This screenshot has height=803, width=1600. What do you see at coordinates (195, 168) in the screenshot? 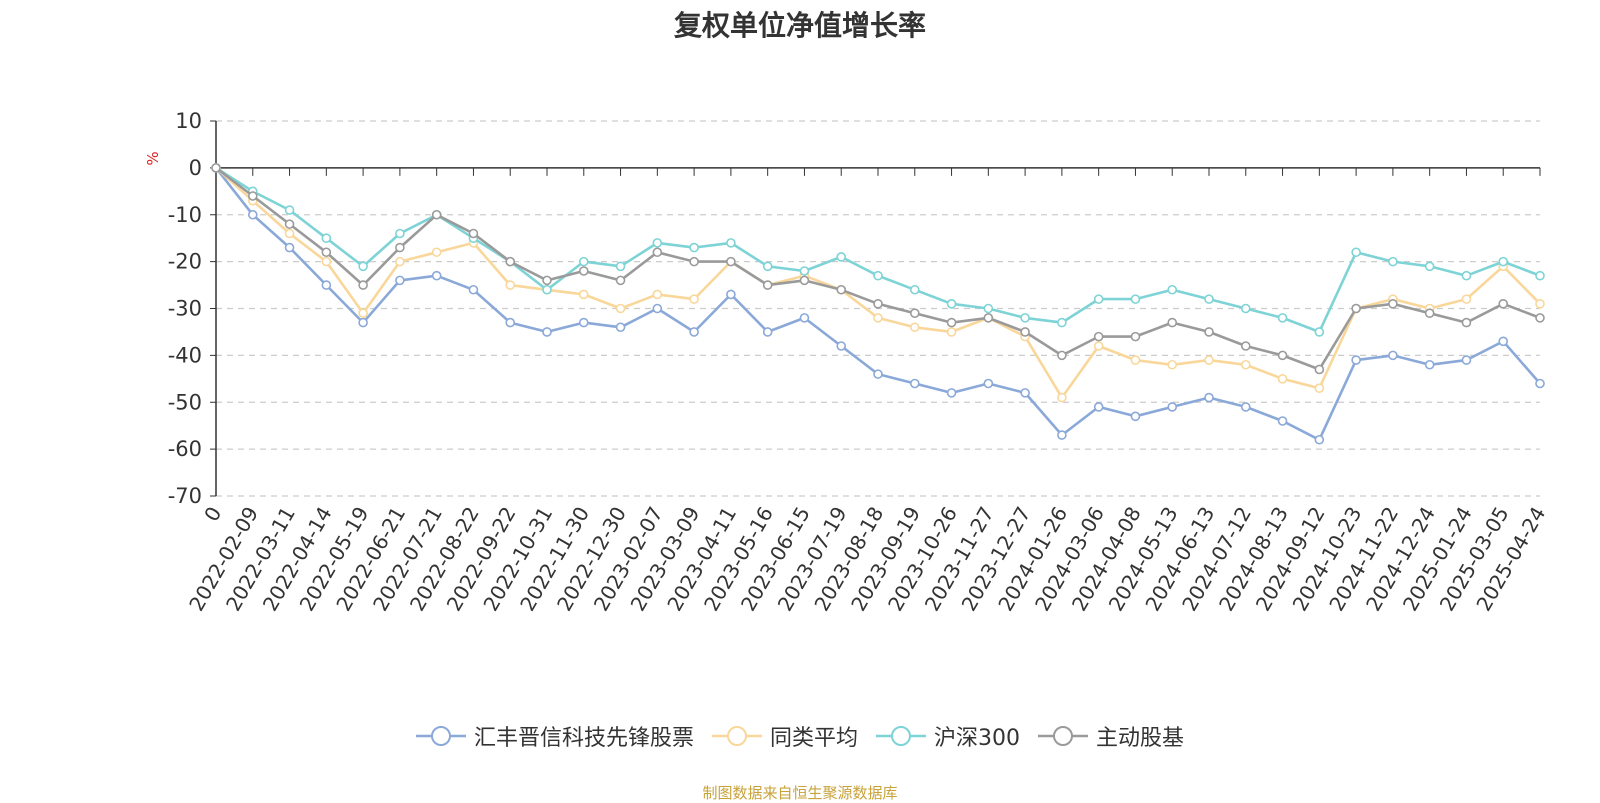
I see `y-tick-label: 0` at bounding box center [195, 168].